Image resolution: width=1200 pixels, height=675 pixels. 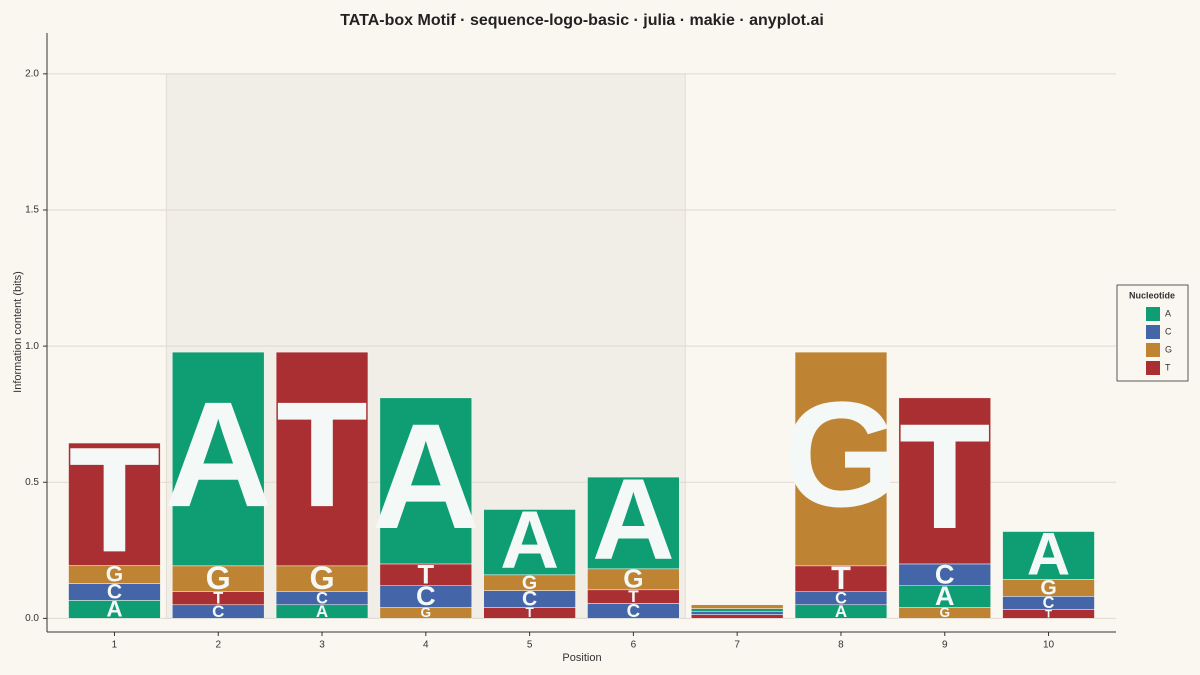 What do you see at coordinates (32, 618) in the screenshot?
I see `y-tick-label: 0.0` at bounding box center [32, 618].